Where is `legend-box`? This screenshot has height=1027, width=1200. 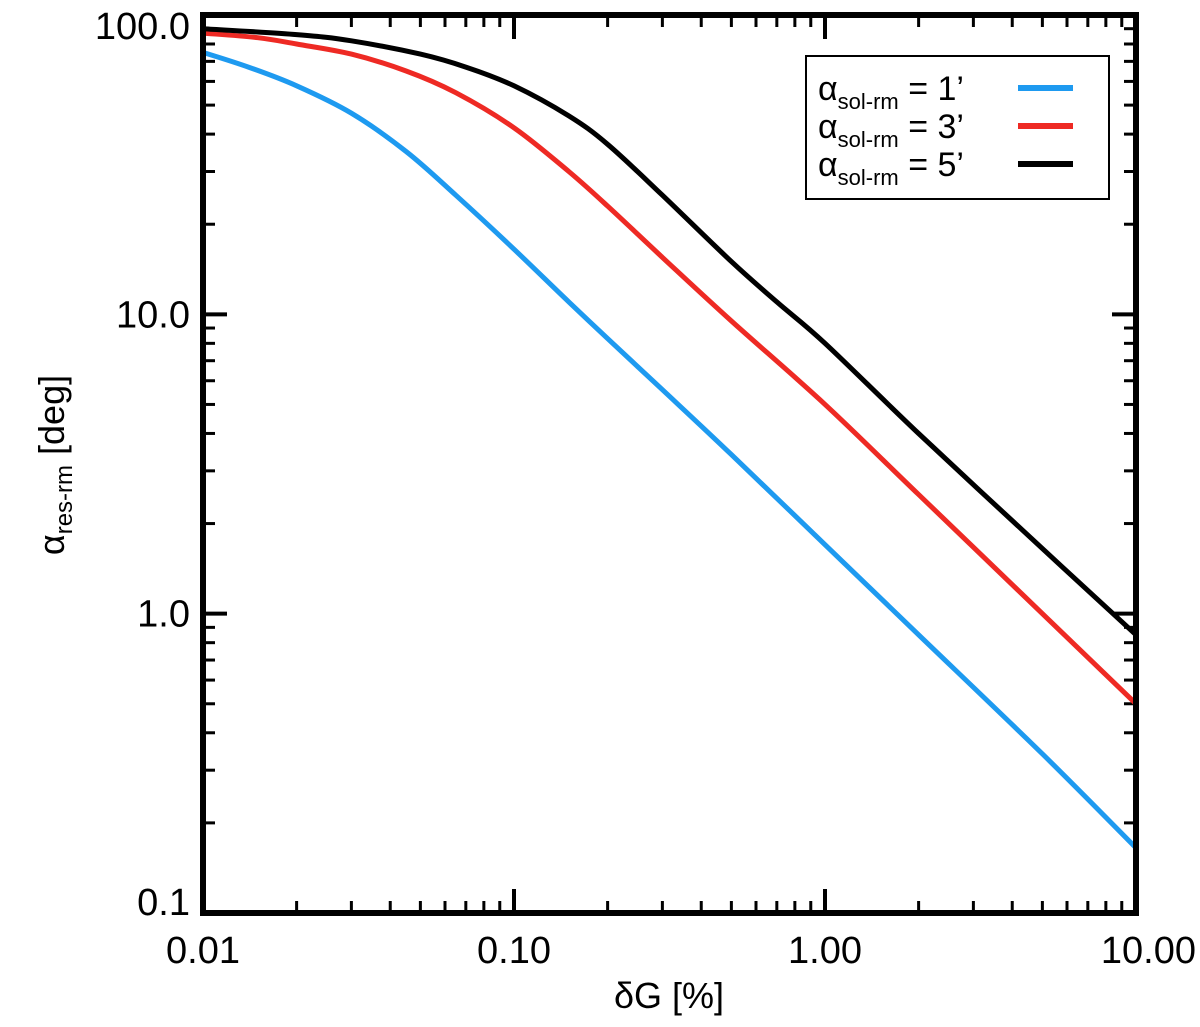 legend-box is located at coordinates (957, 127).